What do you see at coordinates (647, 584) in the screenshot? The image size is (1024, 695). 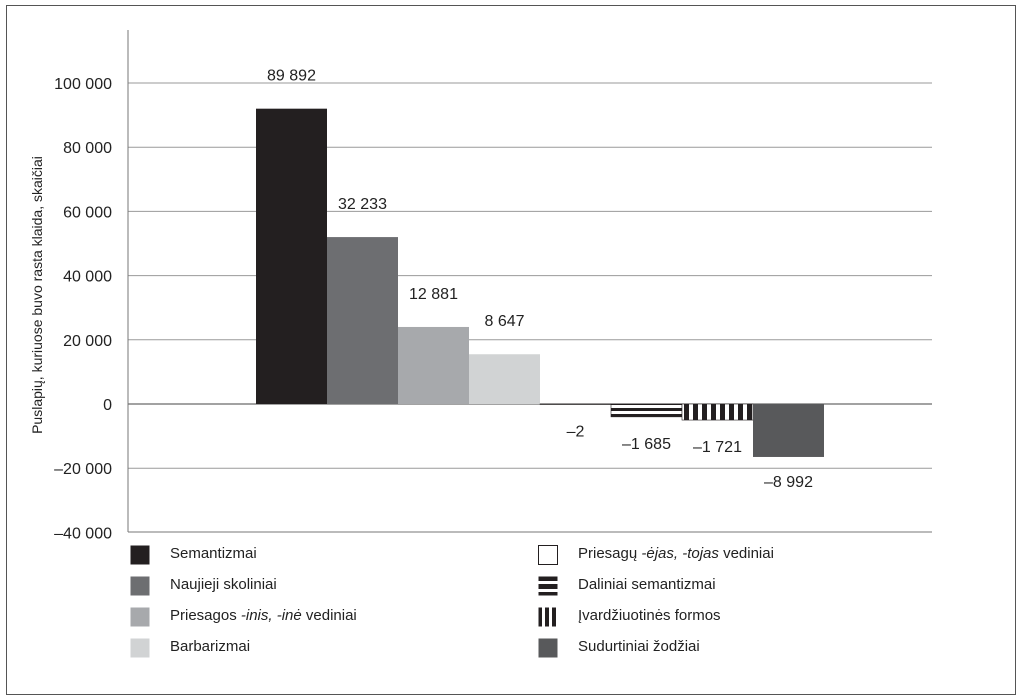 I see `legend-label: Daliniai semantizmai` at bounding box center [647, 584].